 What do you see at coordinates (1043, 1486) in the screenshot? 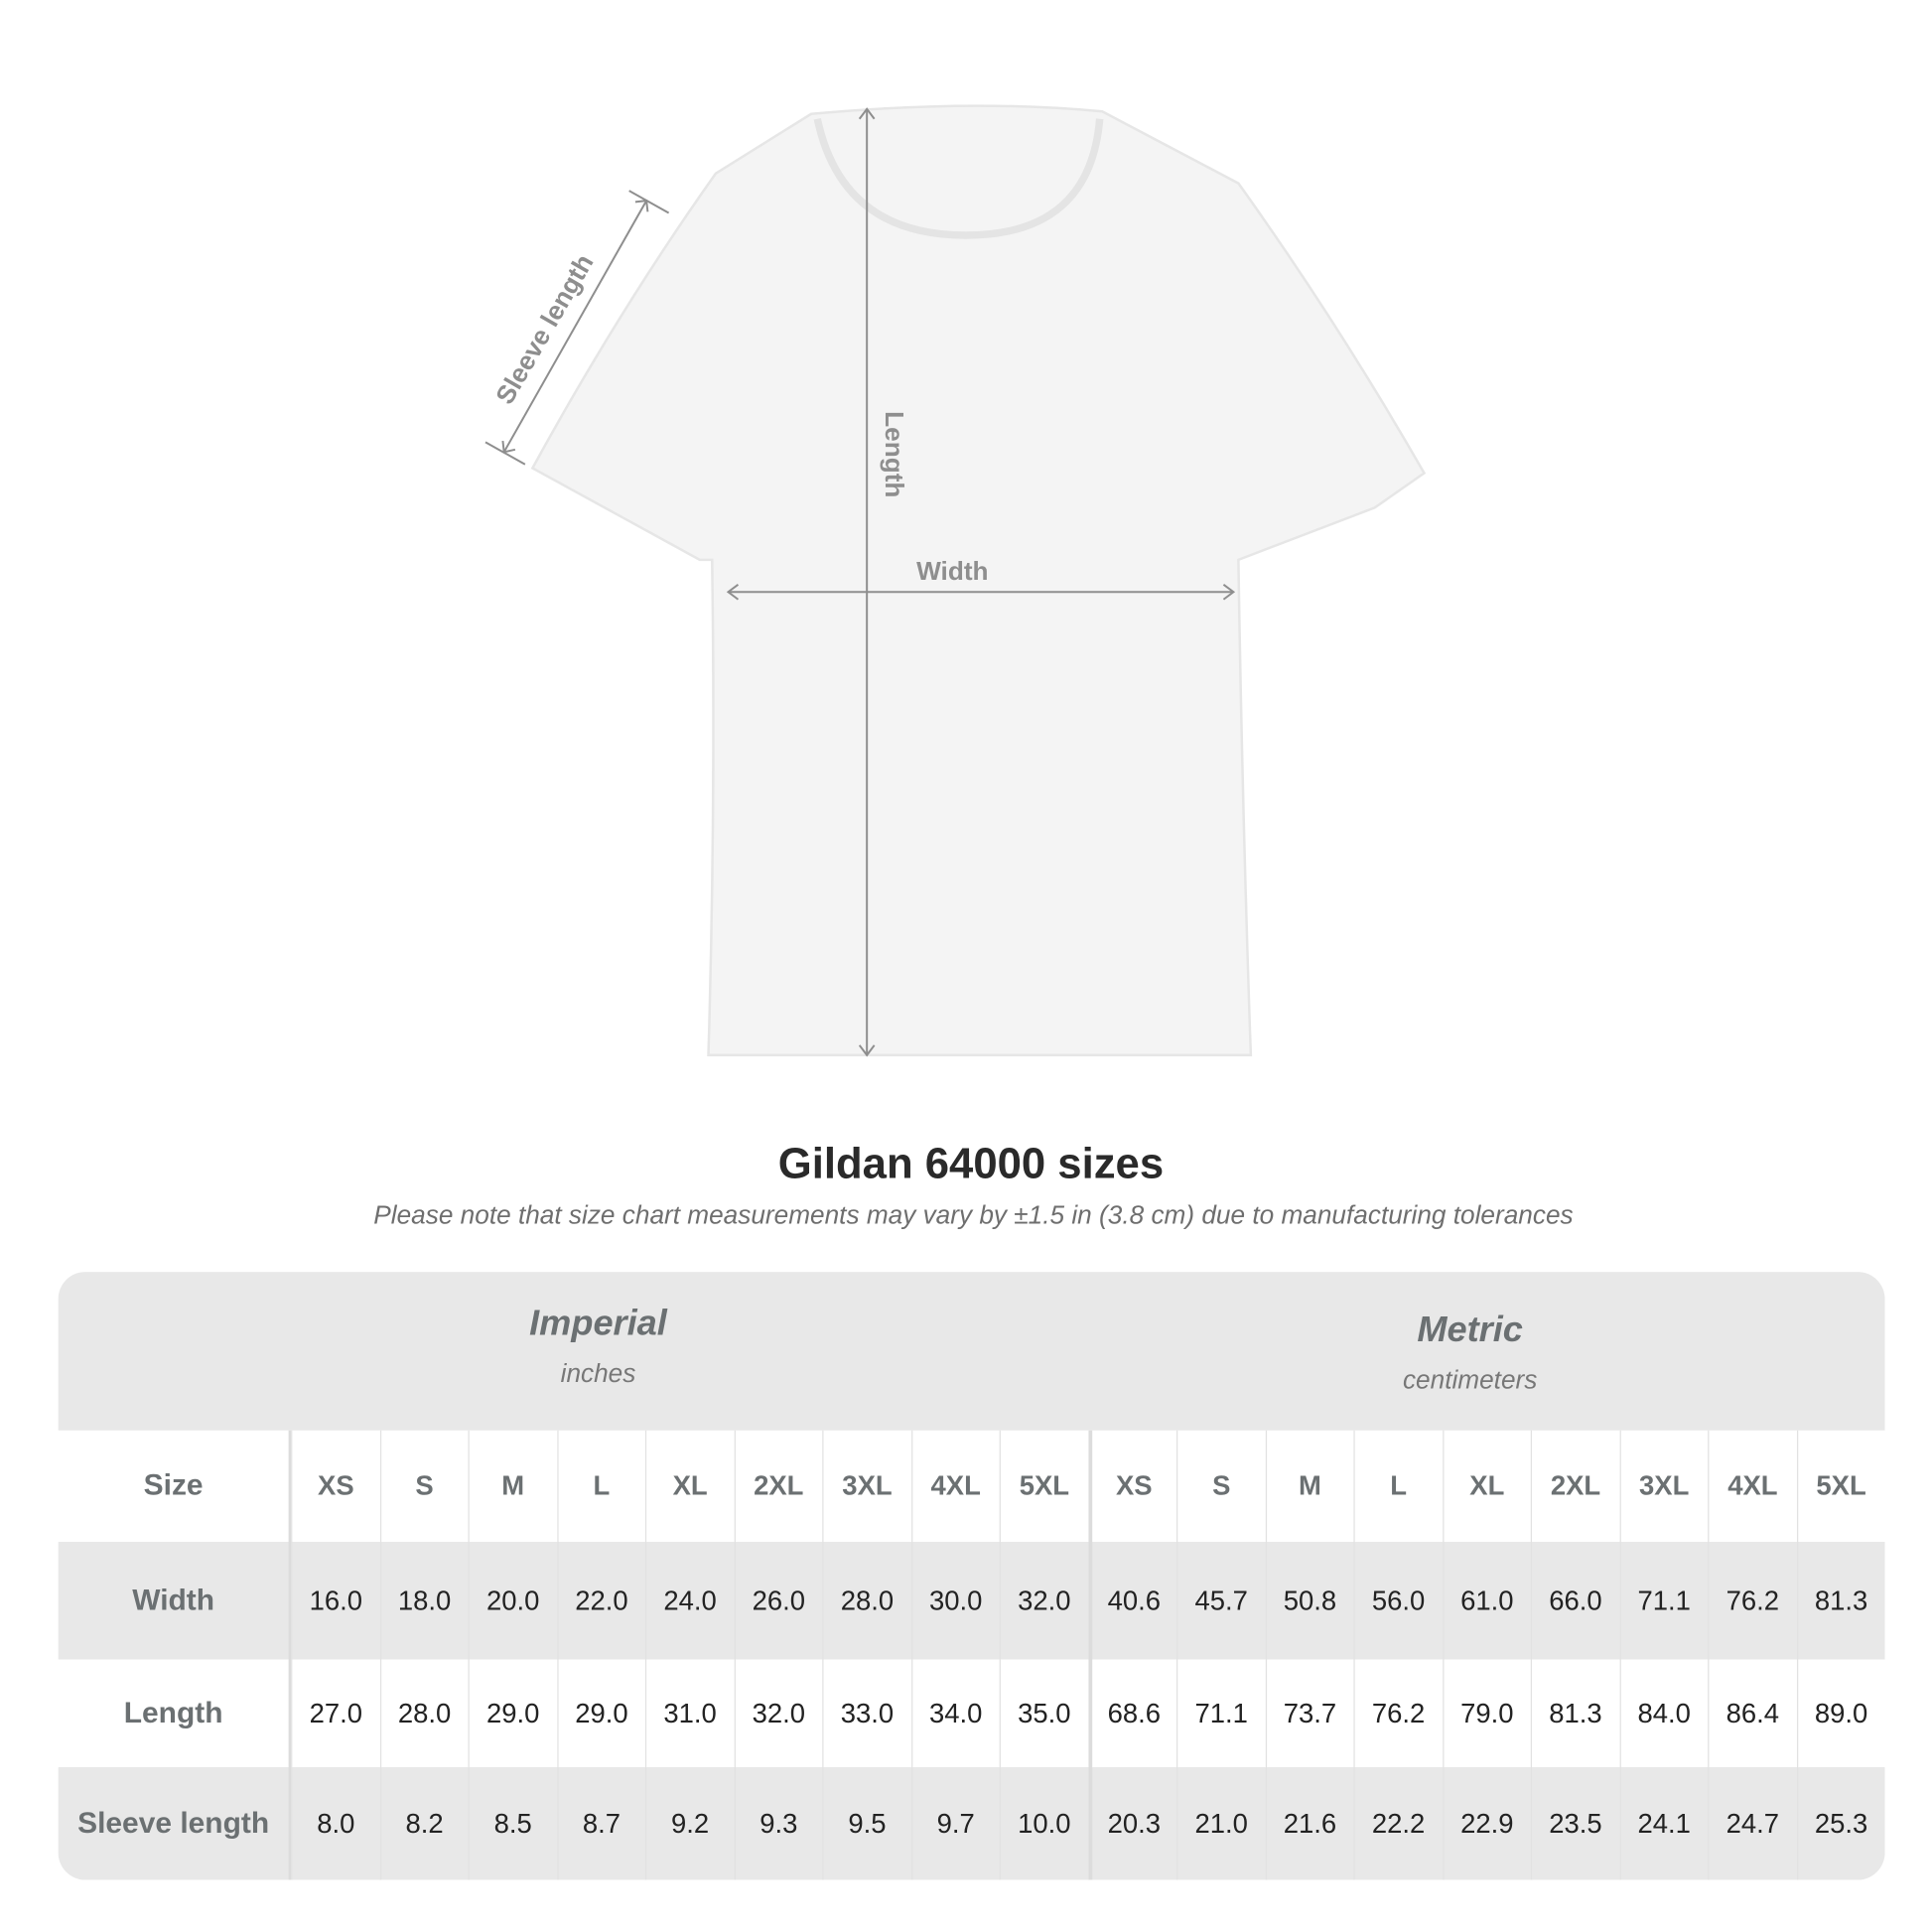
I see `imperial-size-5xl: 5XL` at bounding box center [1043, 1486].